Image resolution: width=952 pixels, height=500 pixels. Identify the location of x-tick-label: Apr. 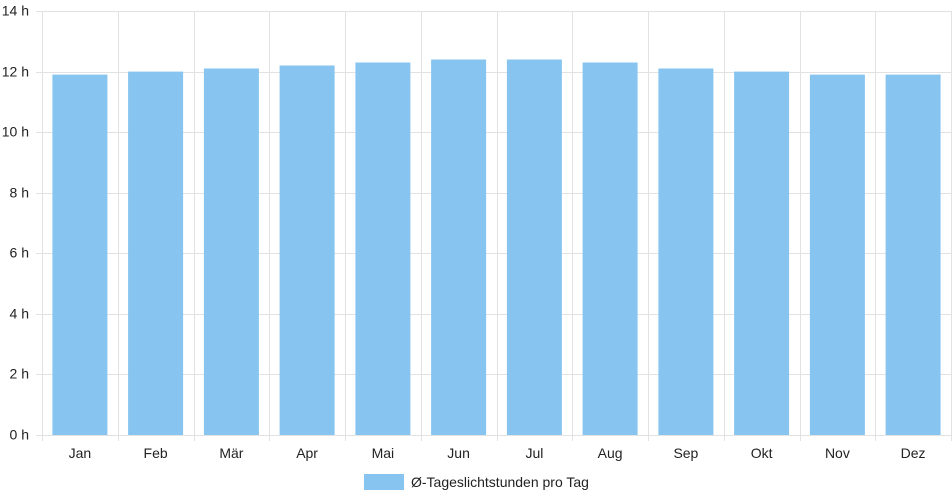
(307, 453).